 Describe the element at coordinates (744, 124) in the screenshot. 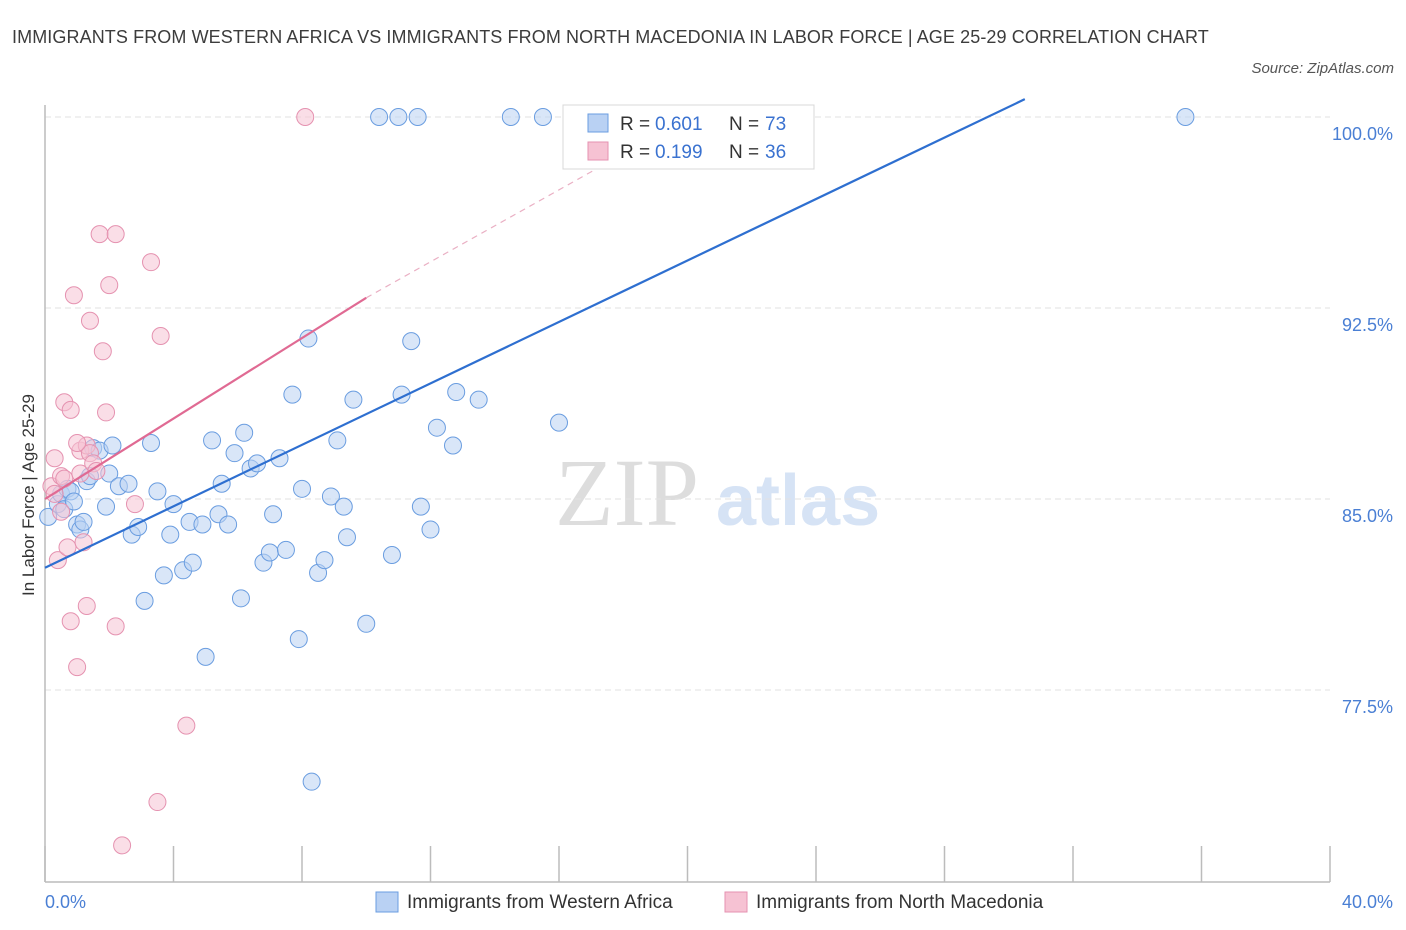

I see `stat-n-label-blue: N =` at that location.